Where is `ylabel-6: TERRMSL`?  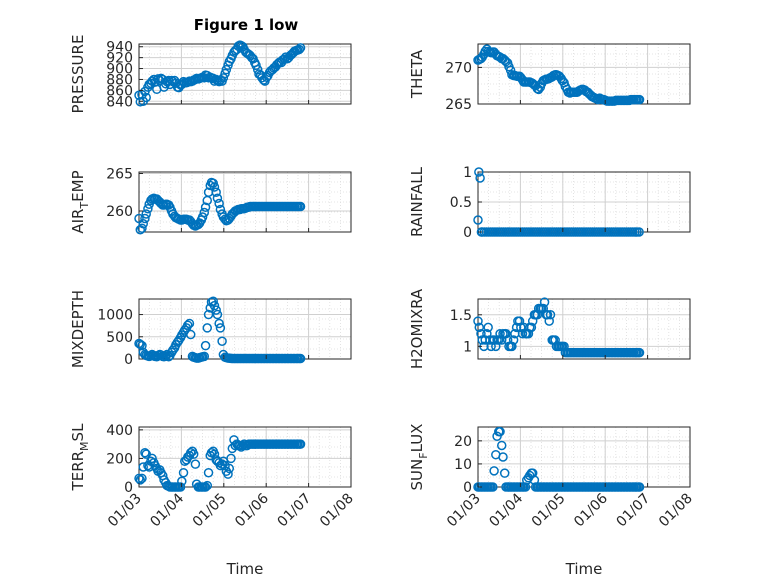
ylabel-6: TERRMSL is located at coordinates (80, 457).